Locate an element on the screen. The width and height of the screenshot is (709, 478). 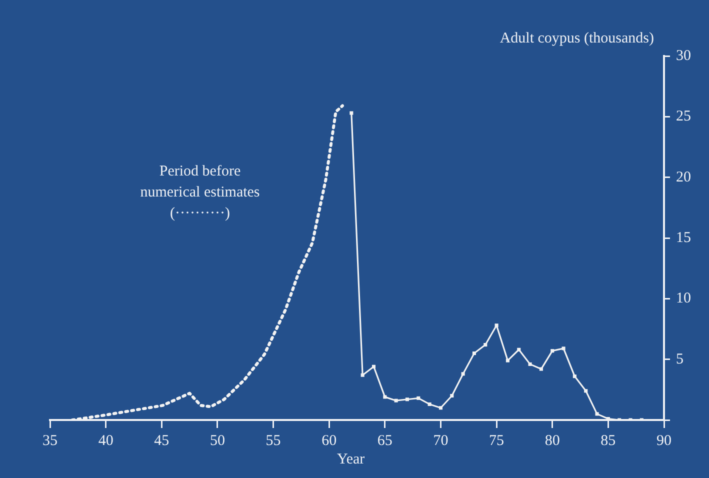
x-tick-label: 55 is located at coordinates (273, 440).